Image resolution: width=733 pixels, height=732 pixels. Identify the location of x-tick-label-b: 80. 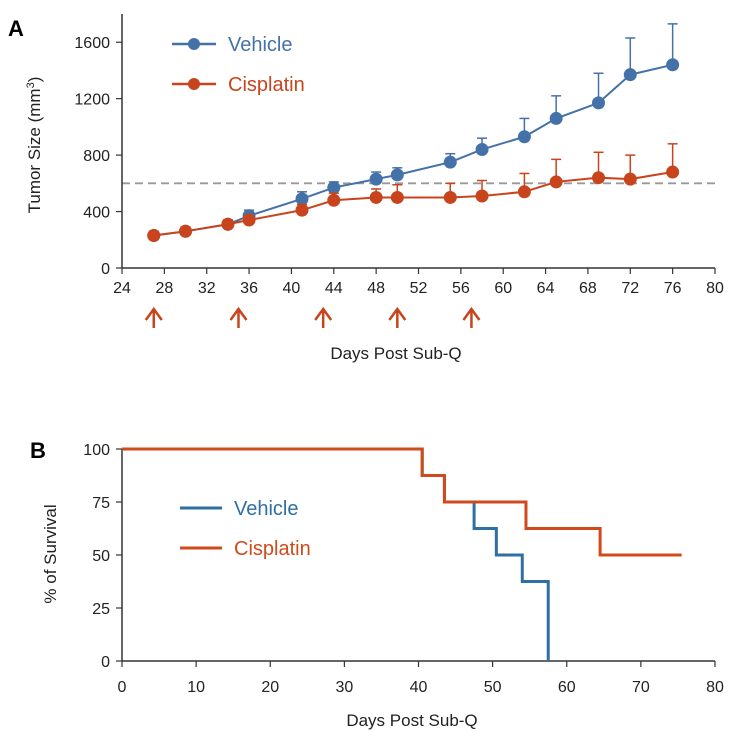
(715, 687).